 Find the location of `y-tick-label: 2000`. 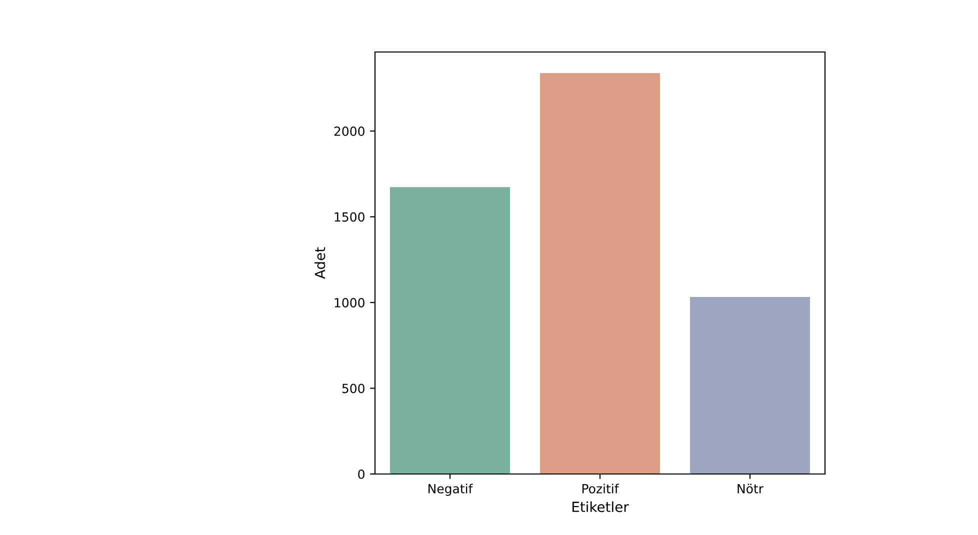

y-tick-label: 2000 is located at coordinates (349, 131).